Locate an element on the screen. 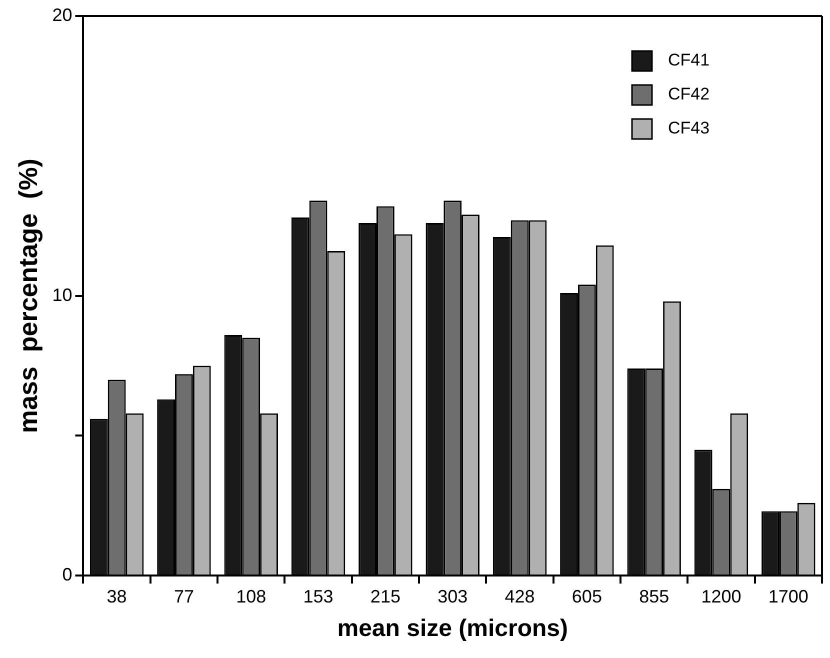 The width and height of the screenshot is (830, 658). x-axis-title: mean size (microns) is located at coordinates (452, 628).